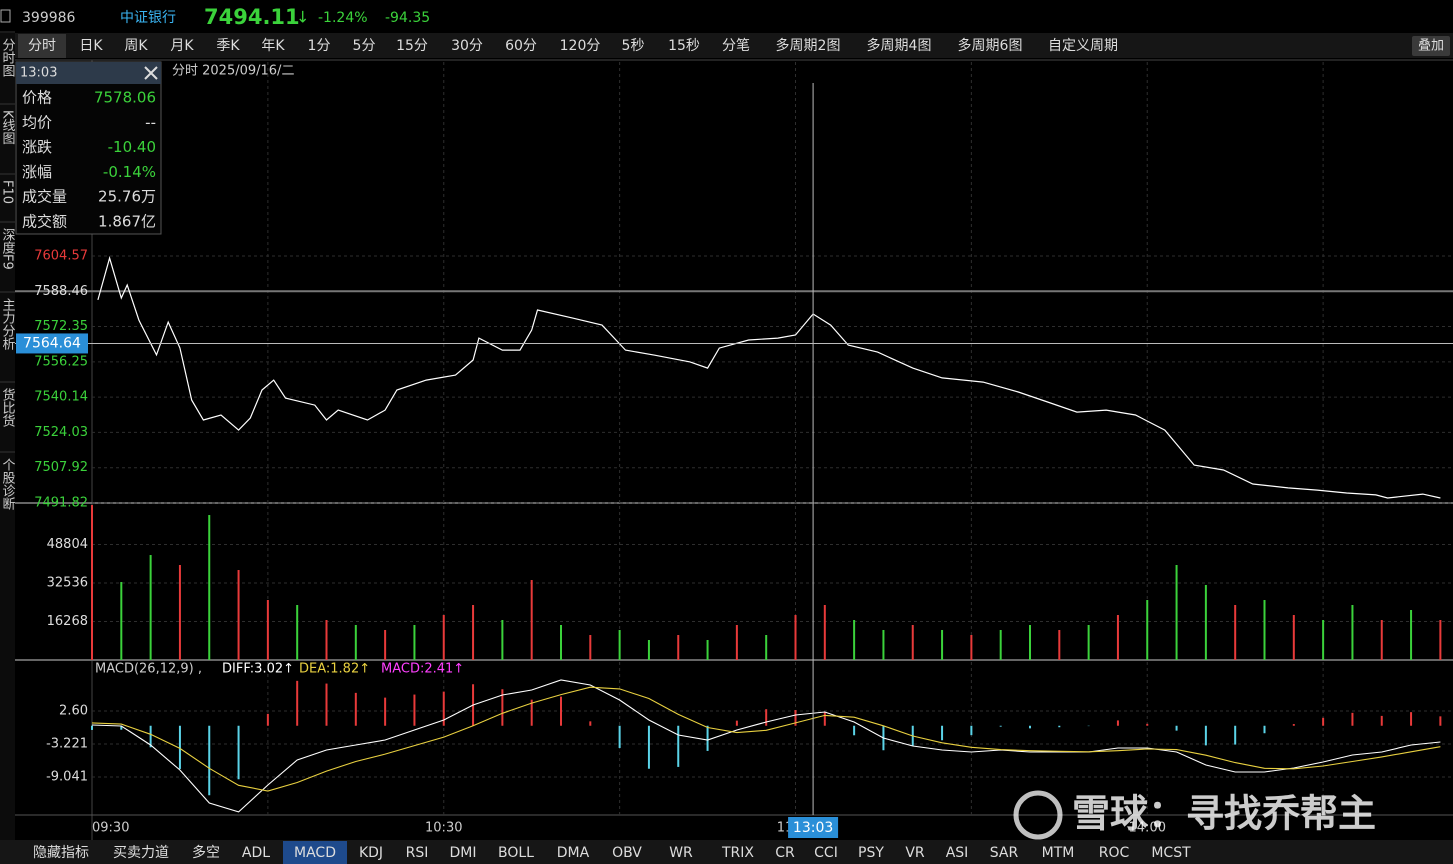  I want to click on period-tab: 15秒, so click(684, 46).